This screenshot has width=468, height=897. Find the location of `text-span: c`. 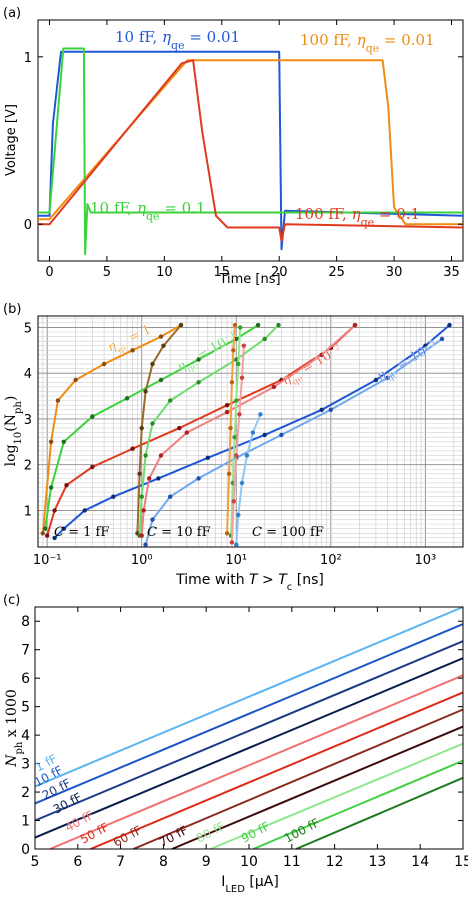

text-span: c is located at coordinates (290, 587).